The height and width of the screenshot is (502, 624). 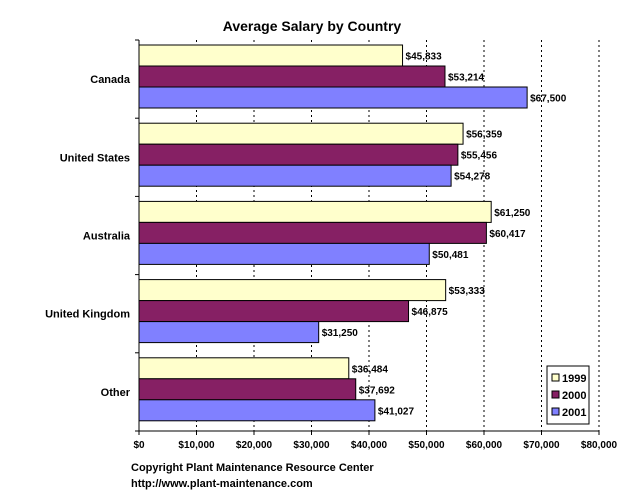 I want to click on data-label: $54,278, so click(x=472, y=177).